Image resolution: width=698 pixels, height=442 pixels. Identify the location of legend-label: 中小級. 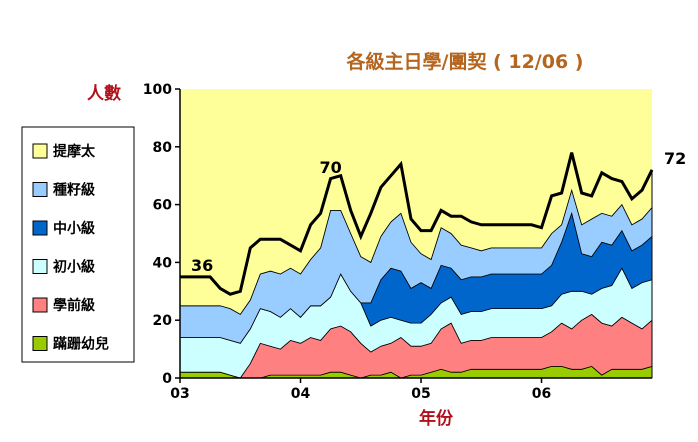
(74, 228).